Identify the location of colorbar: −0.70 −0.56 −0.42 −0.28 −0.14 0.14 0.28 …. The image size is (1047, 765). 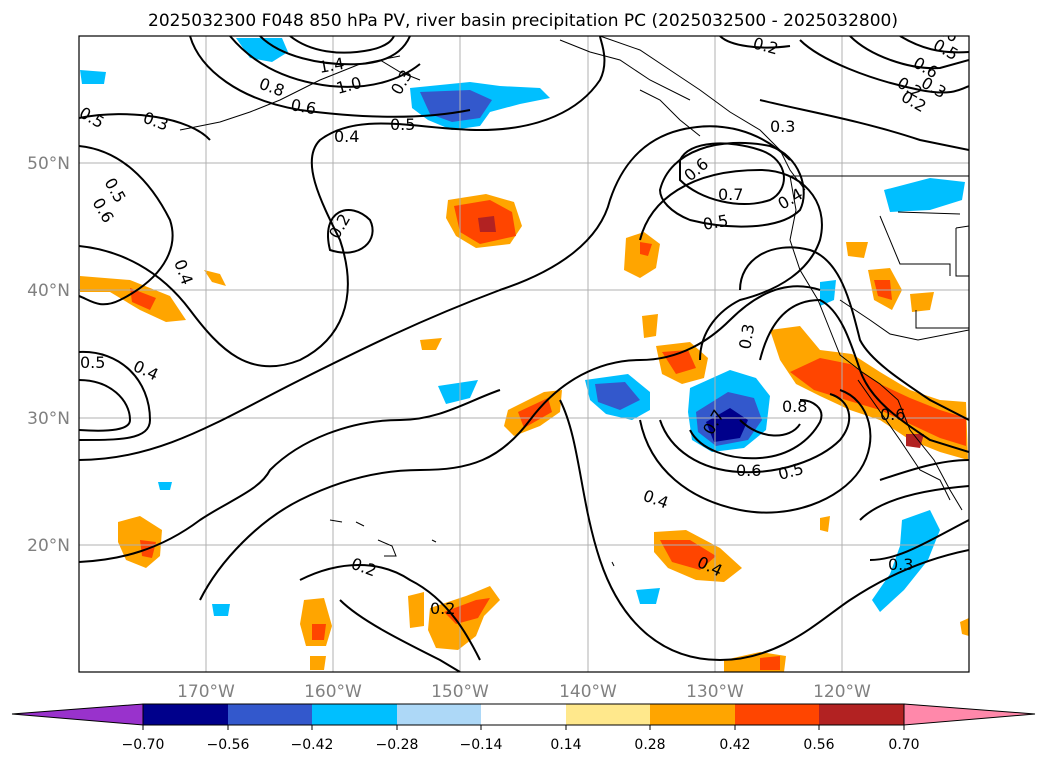
(523, 728).